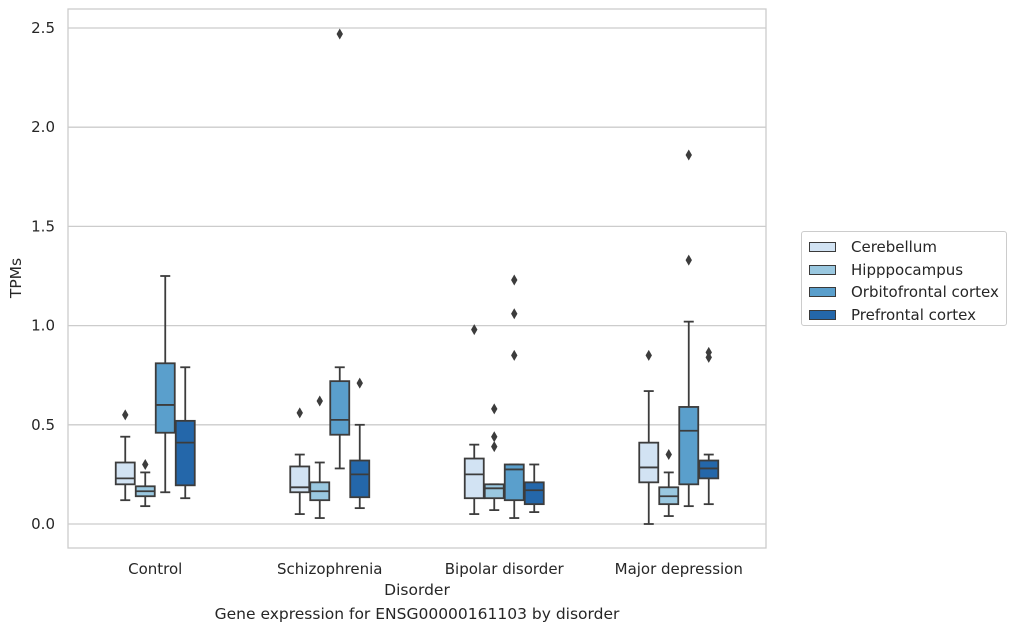 This screenshot has width=1018, height=634. What do you see at coordinates (43, 127) in the screenshot?
I see `y-tick-label: 2.0` at bounding box center [43, 127].